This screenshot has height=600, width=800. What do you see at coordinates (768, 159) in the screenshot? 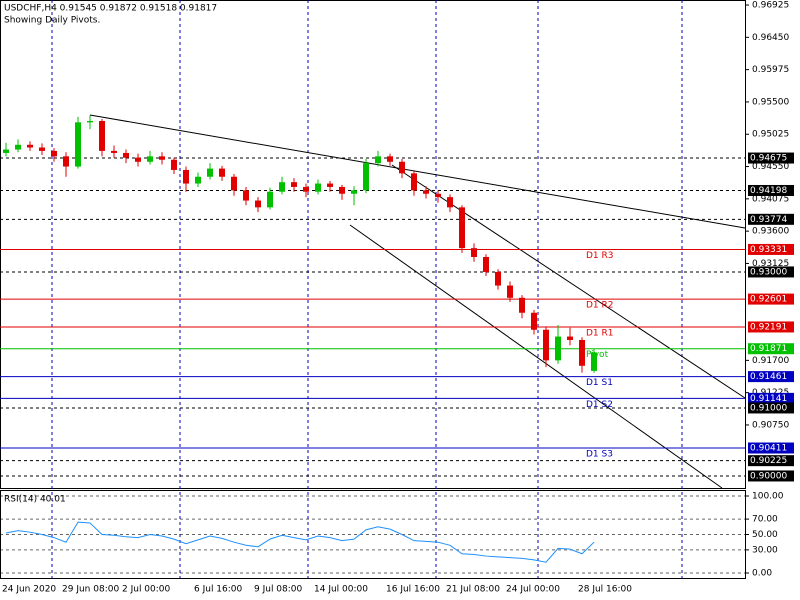
I see `level-label: 0.94675` at bounding box center [768, 159].